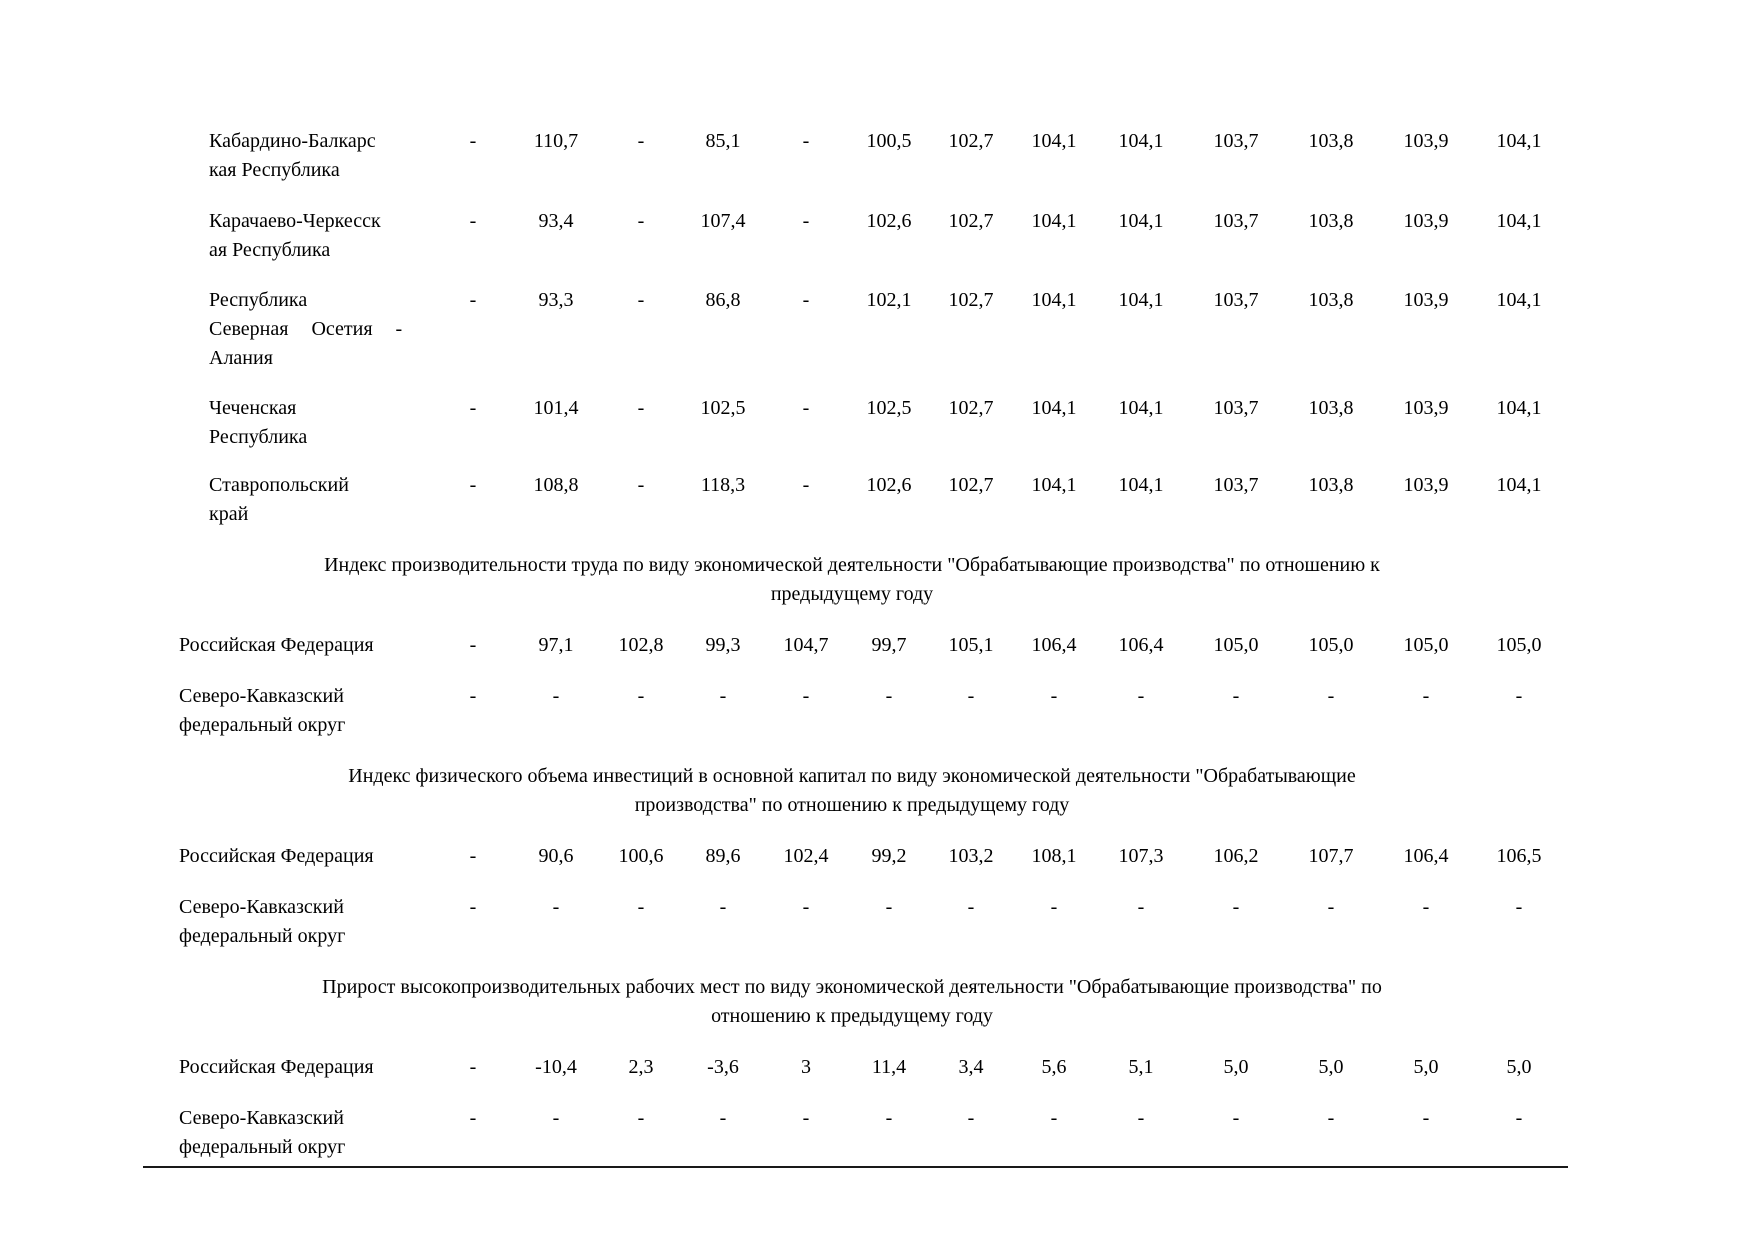 Image resolution: width=1754 pixels, height=1240 pixels. What do you see at coordinates (556, 856) in the screenshot?
I see `cell-value: 90,6` at bounding box center [556, 856].